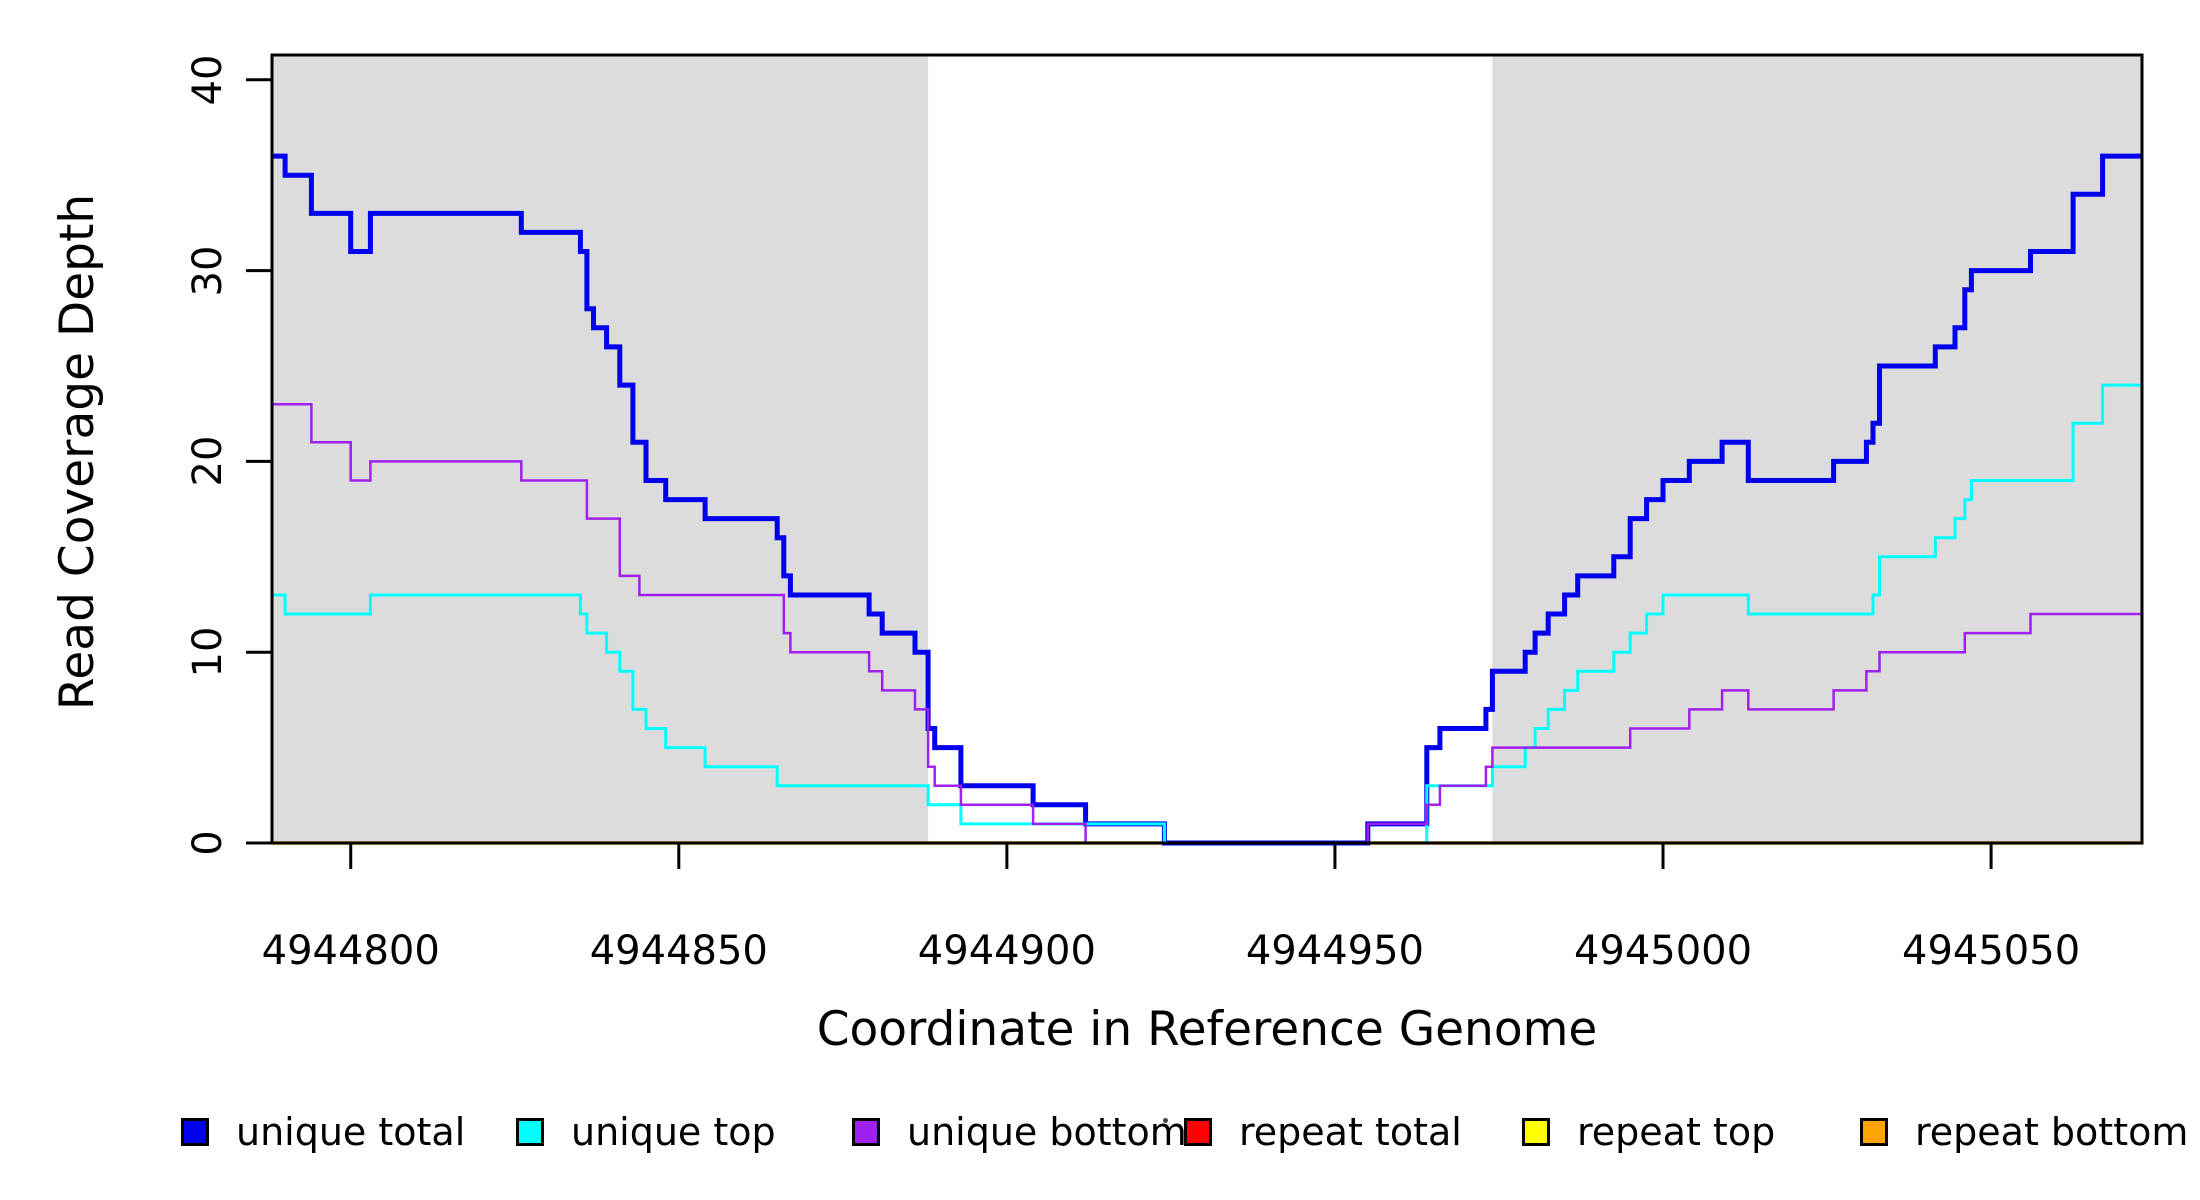 This screenshot has width=2200, height=1200. I want to click on y-tick-label: 0, so click(208, 843).